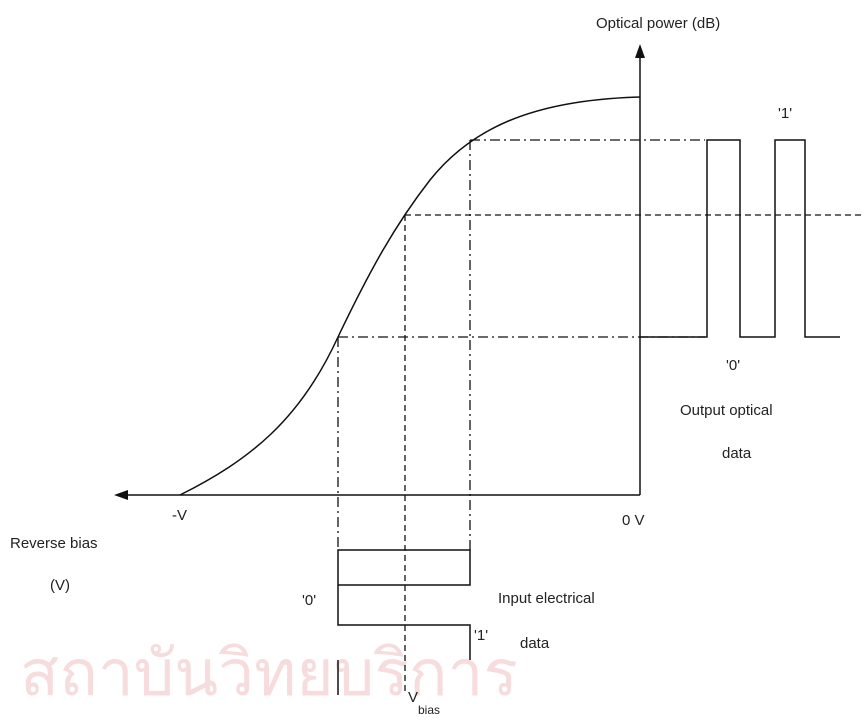 The height and width of the screenshot is (725, 867). What do you see at coordinates (535, 643) in the screenshot?
I see `input-label: data` at bounding box center [535, 643].